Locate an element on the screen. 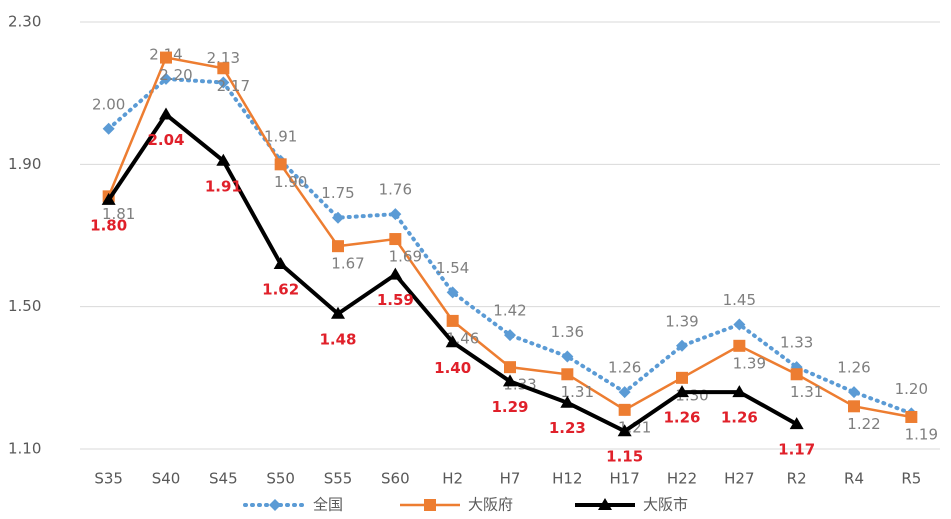  data-label: 1.23 is located at coordinates (567, 428).